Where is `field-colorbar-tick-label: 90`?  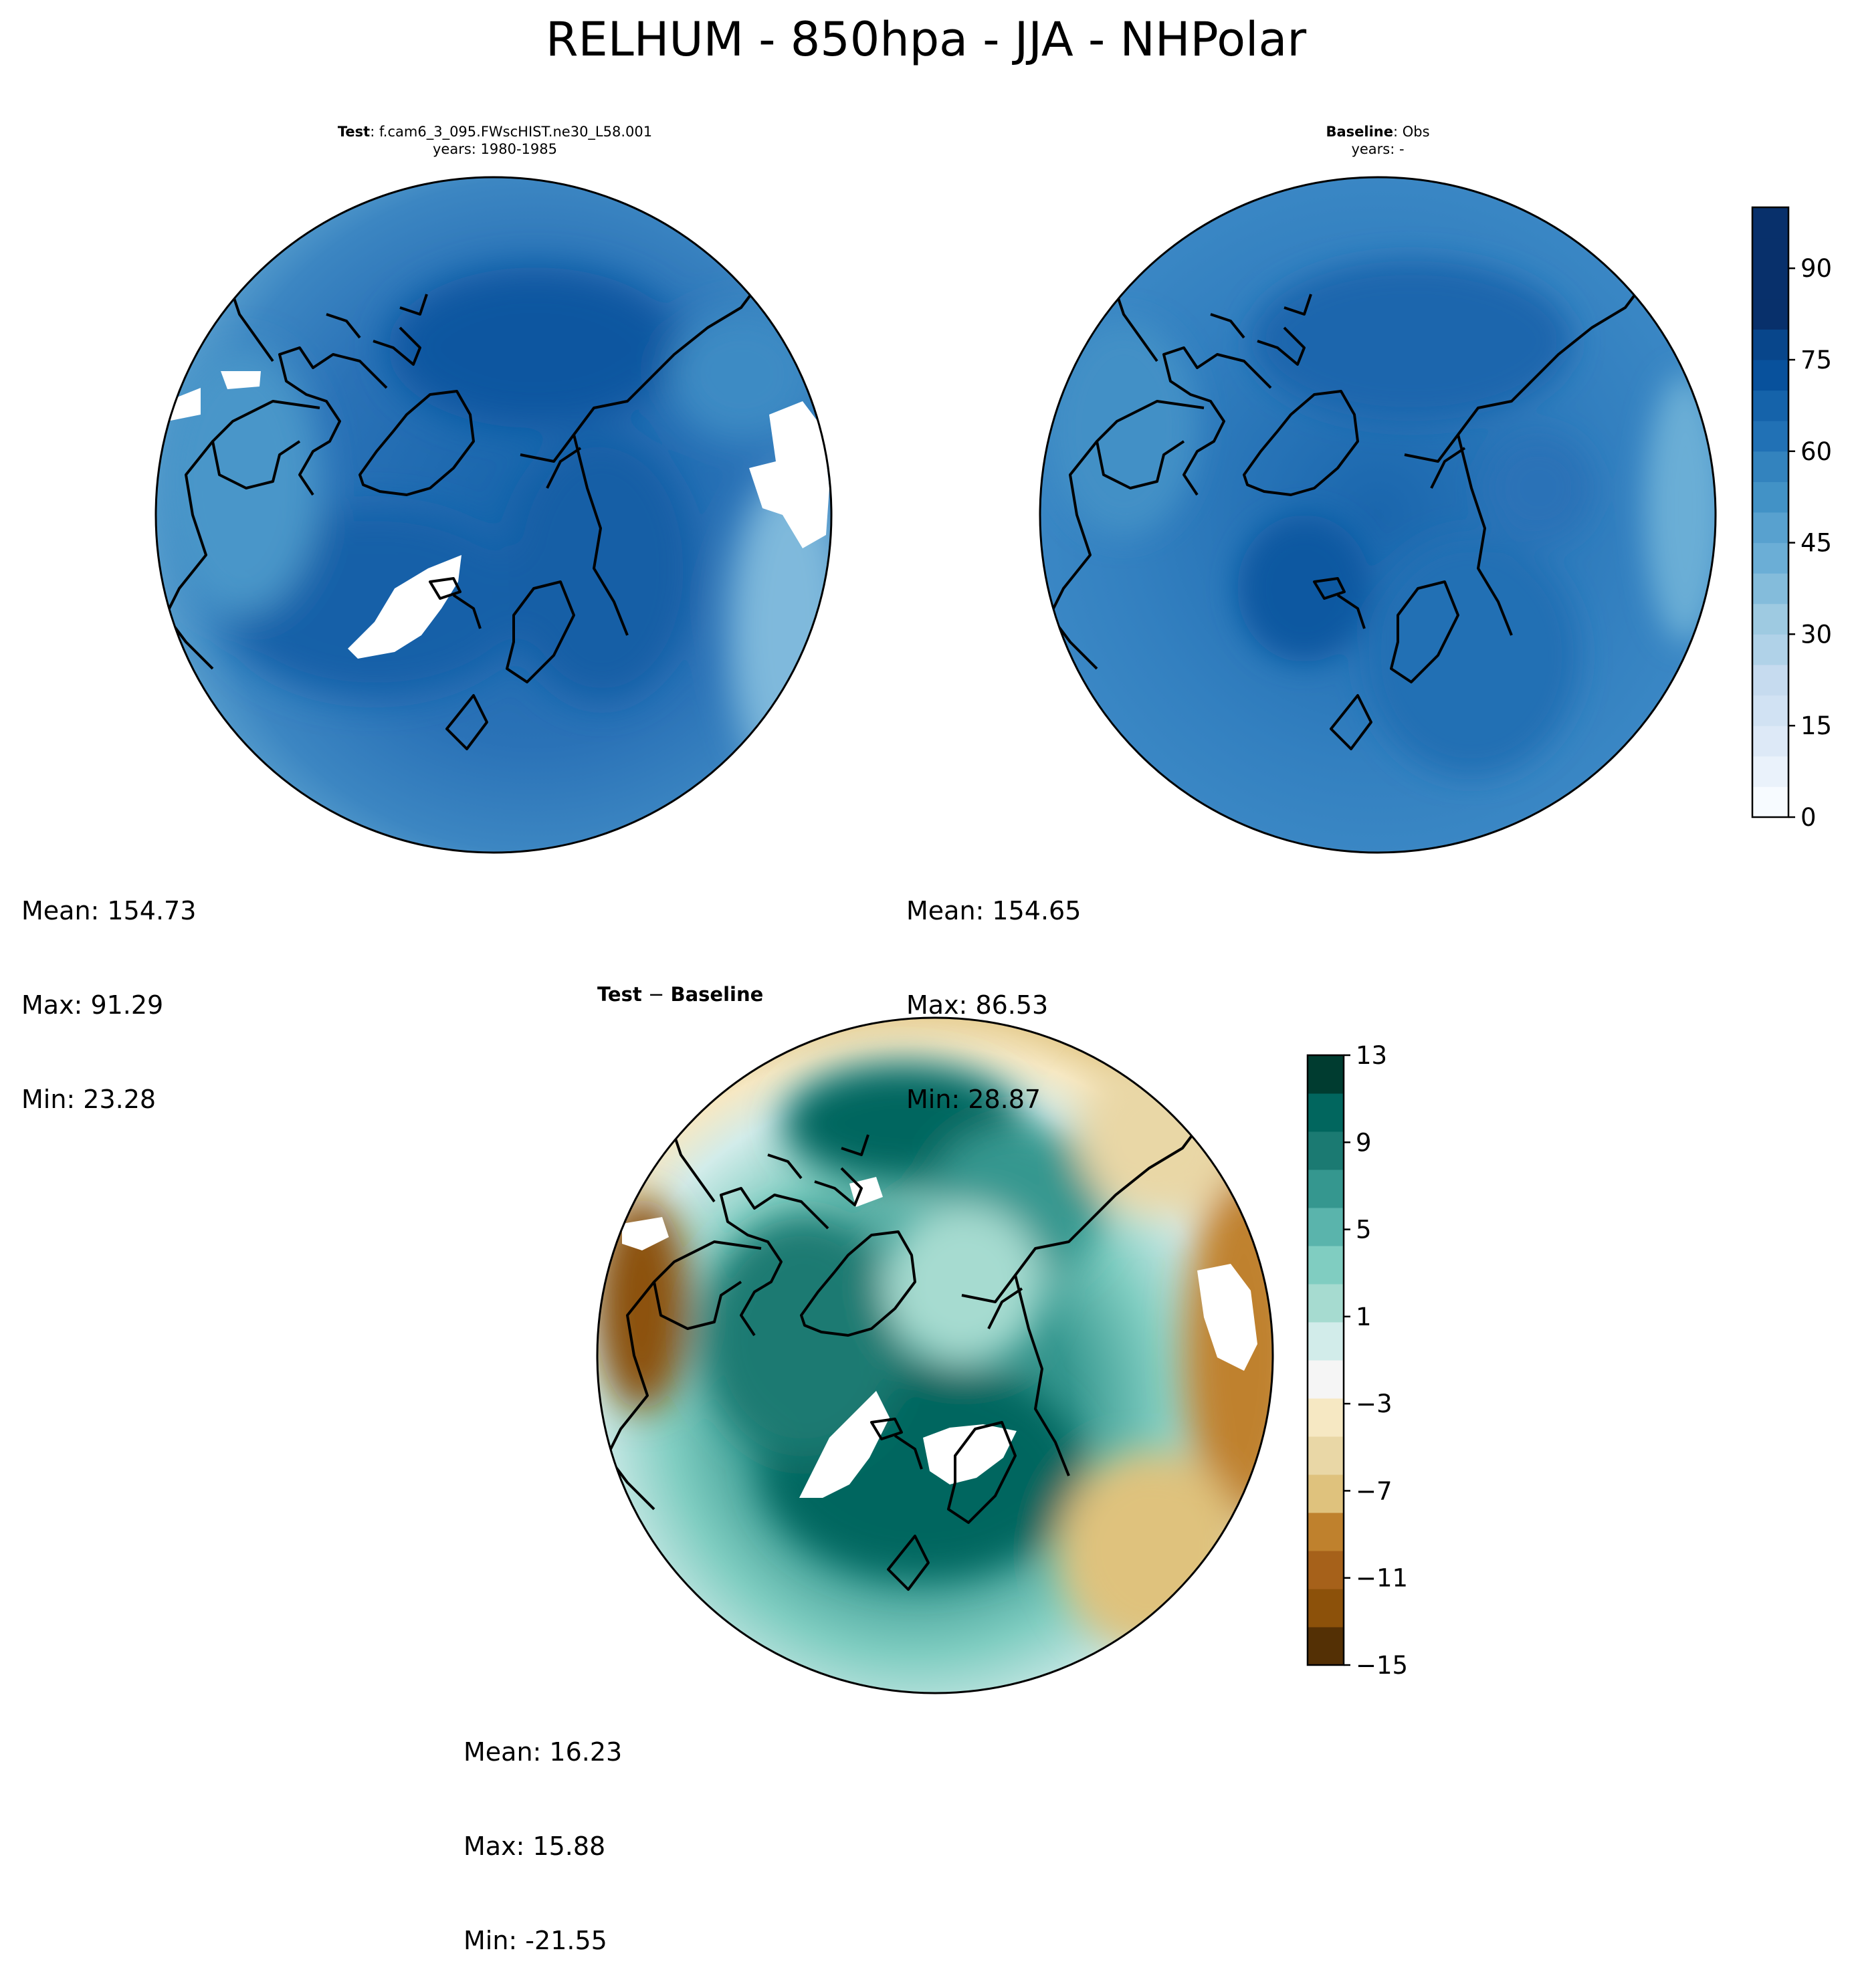 field-colorbar-tick-label: 90 is located at coordinates (1816, 268).